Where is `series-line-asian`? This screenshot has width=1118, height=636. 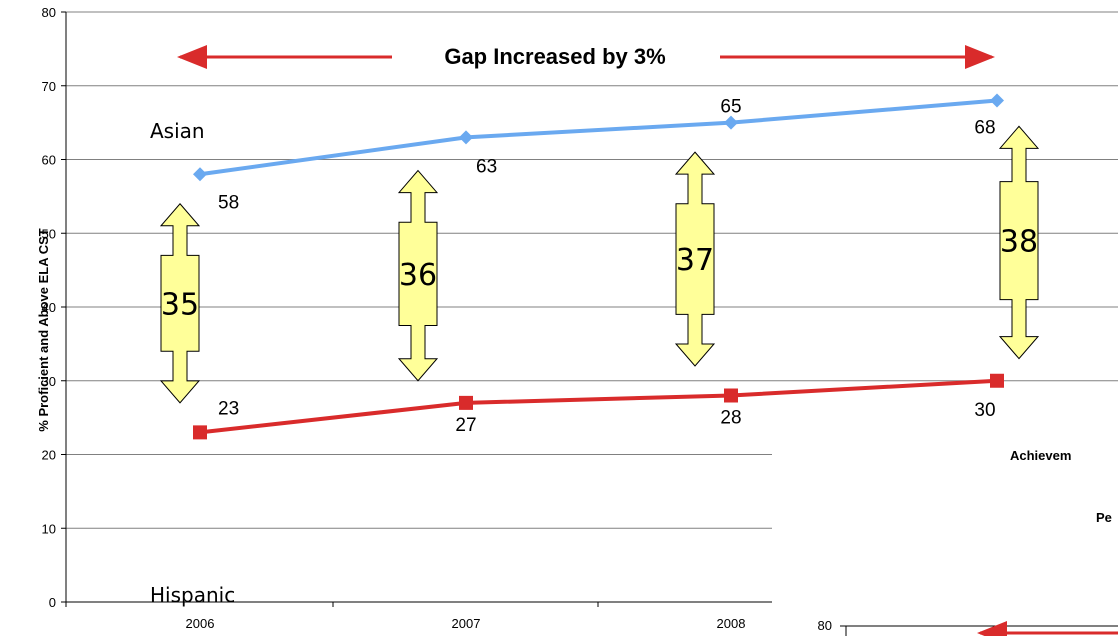 series-line-asian is located at coordinates (598, 137).